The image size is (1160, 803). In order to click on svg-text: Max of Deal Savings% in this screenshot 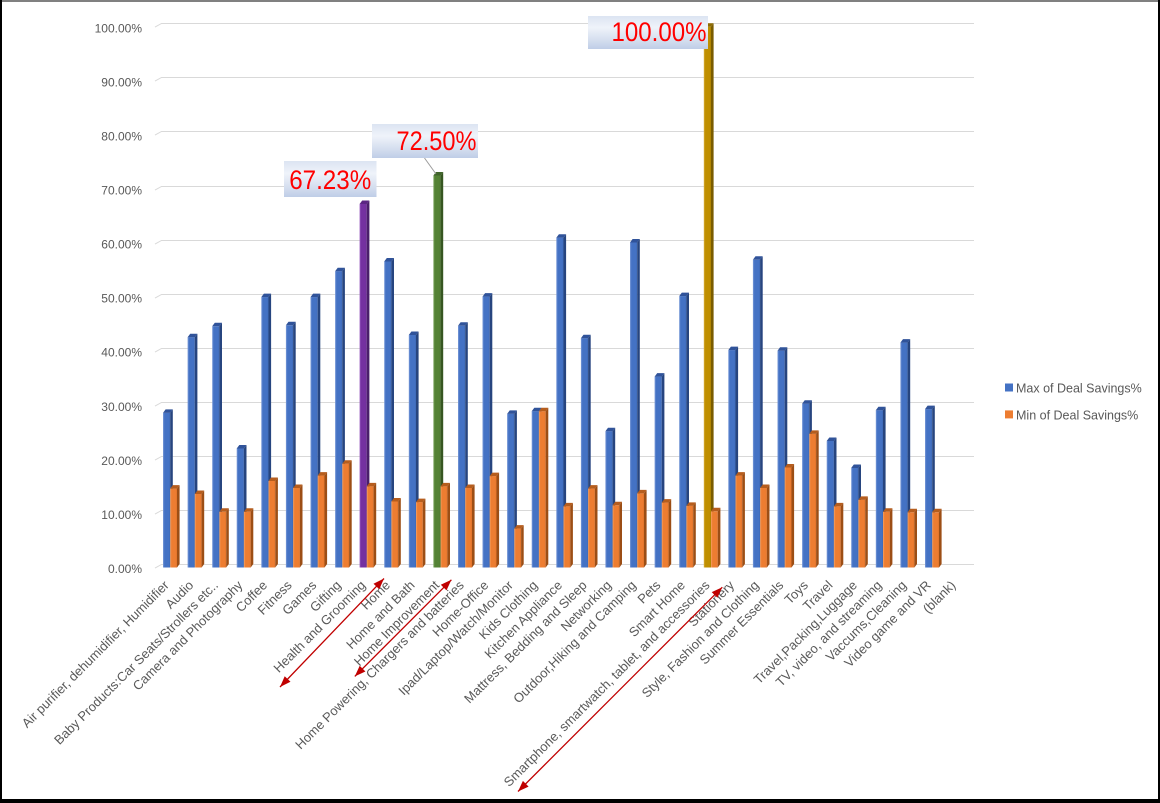, I will do `click(1079, 389)`.